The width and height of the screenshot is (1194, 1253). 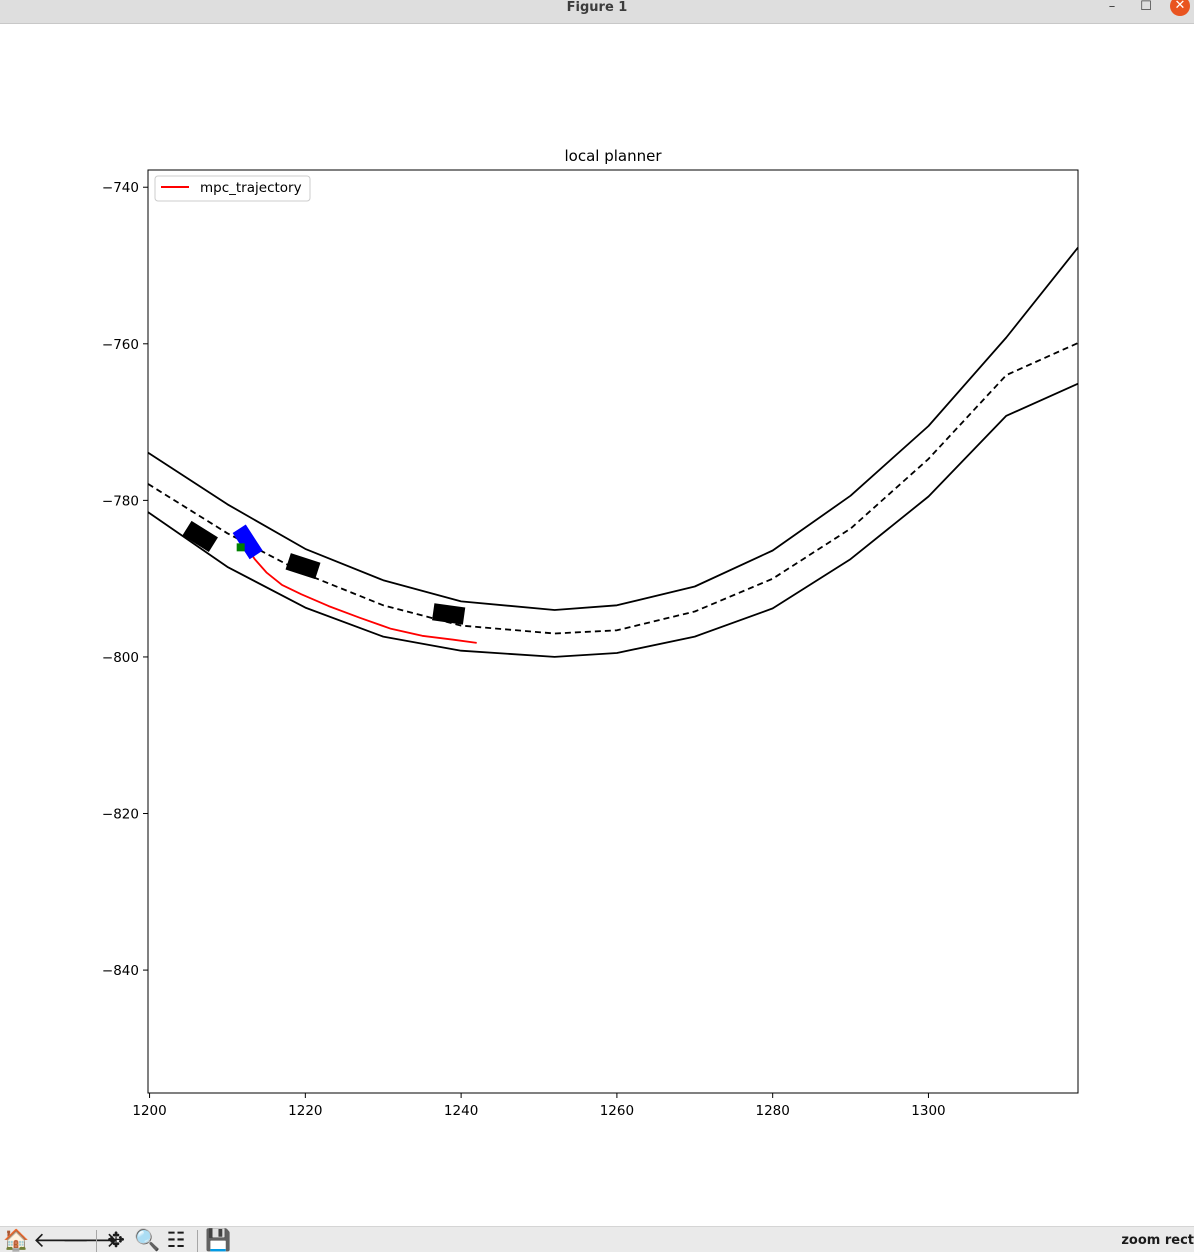 What do you see at coordinates (772, 1111) in the screenshot?
I see `x-tick-label: 1280` at bounding box center [772, 1111].